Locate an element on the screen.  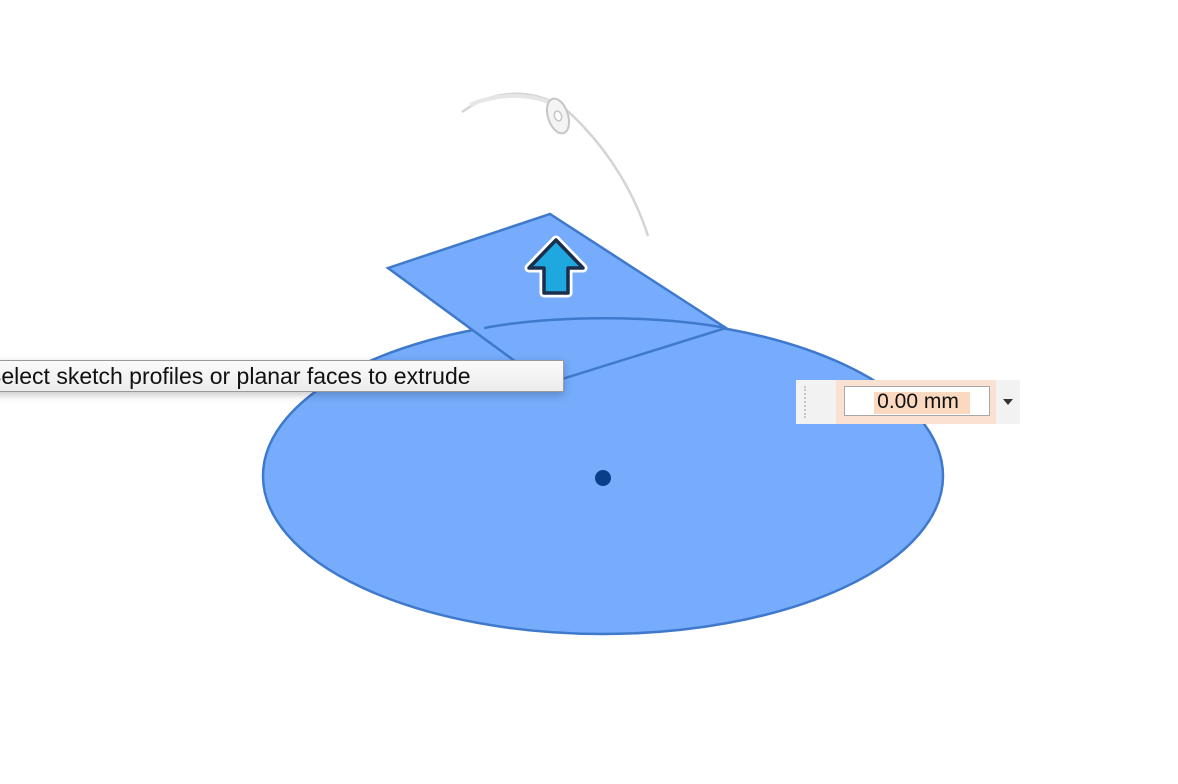
arrow-up-icon is located at coordinates (556, 266).